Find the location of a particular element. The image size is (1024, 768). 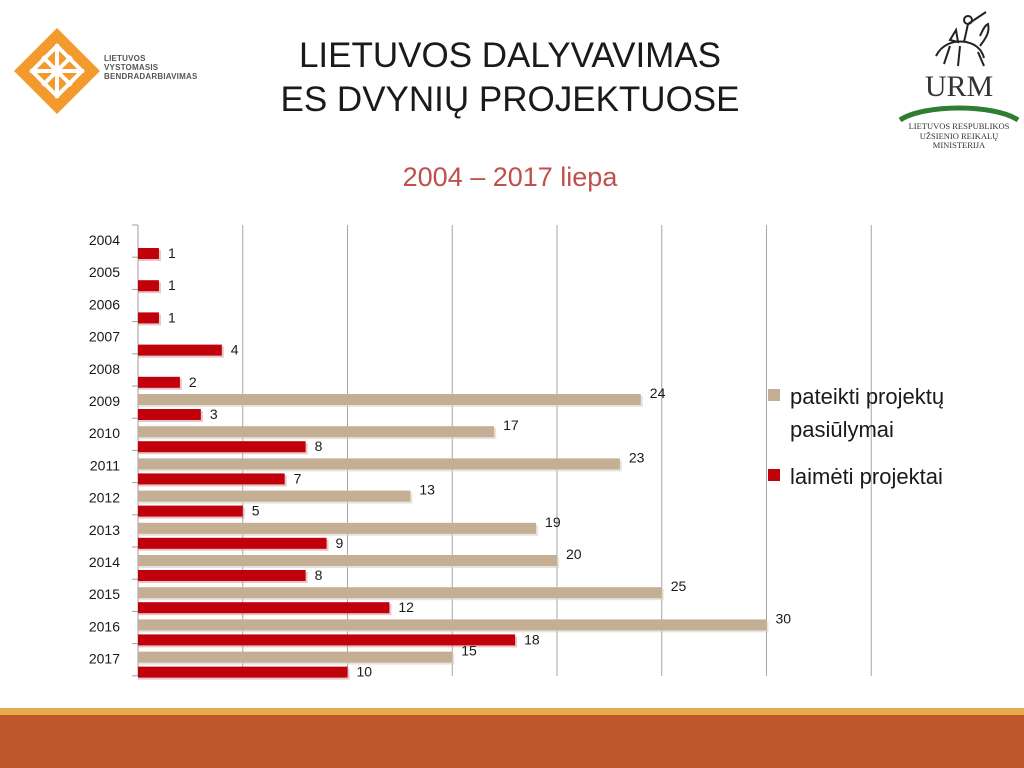

category-label: 2012 is located at coordinates (104, 498).